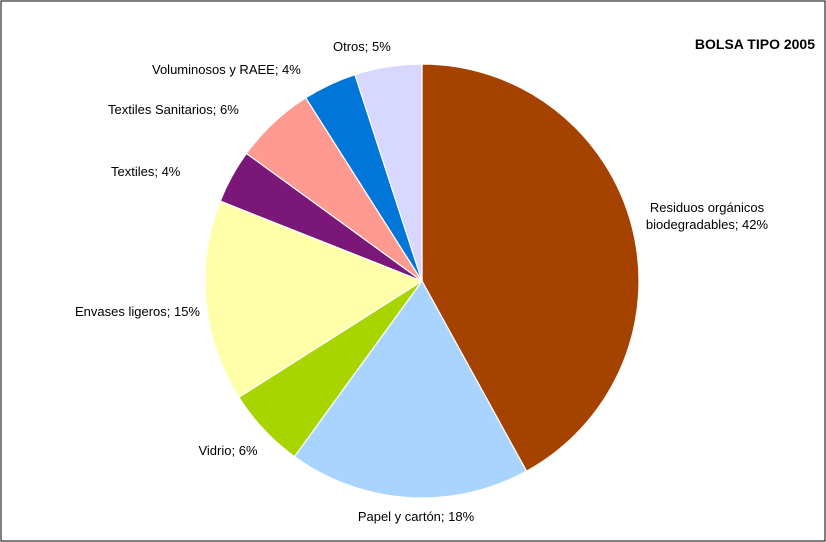 The image size is (826, 542). I want to click on slice-label-line: Envases ligeros; 15%, so click(137, 311).